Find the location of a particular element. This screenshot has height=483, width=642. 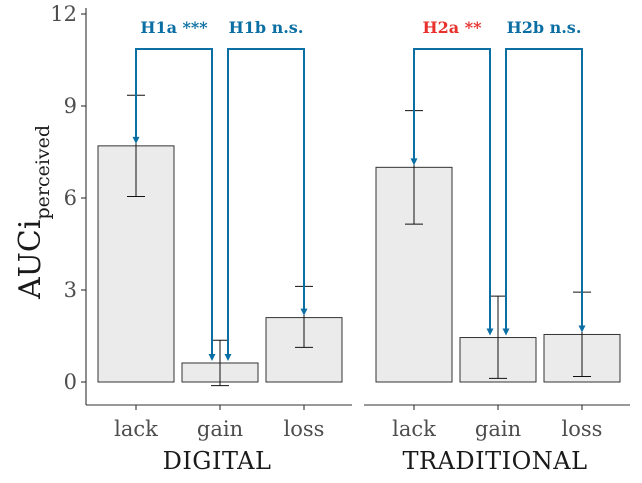

hypothesis-label: H1b n.s. is located at coordinates (266, 27).